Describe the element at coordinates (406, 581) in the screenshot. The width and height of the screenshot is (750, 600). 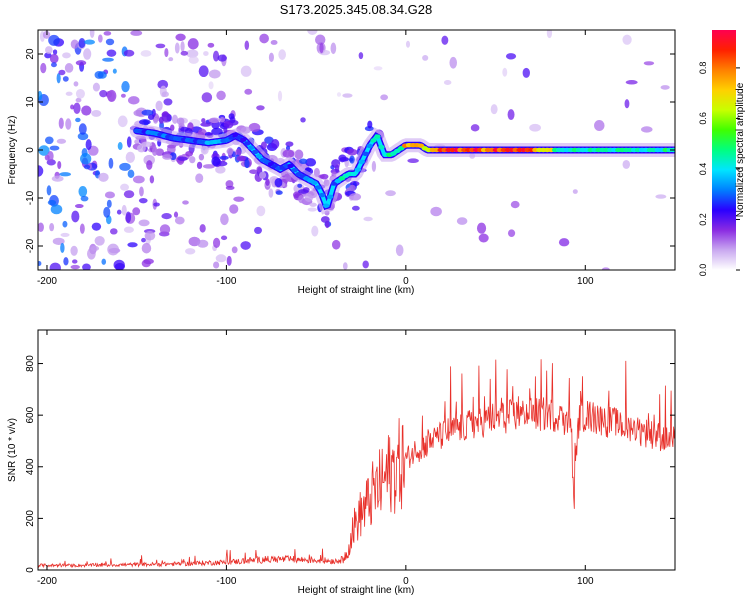
I see `snr-x-tick-label: 0` at that location.